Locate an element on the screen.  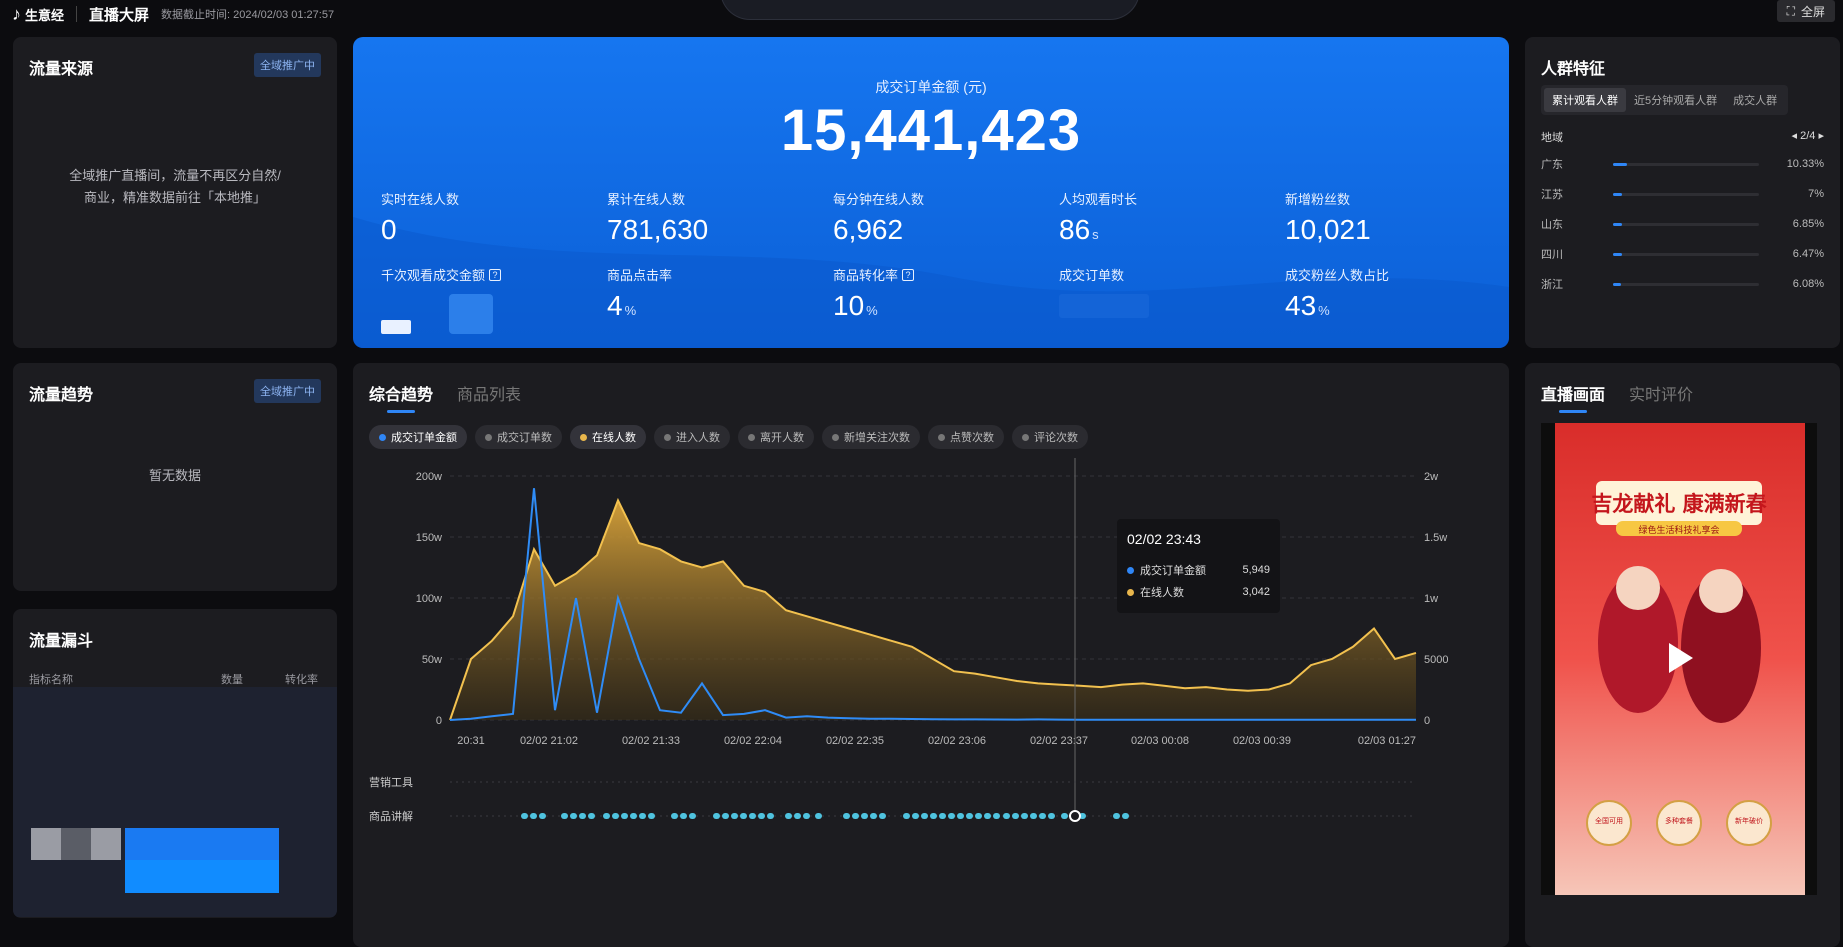
audience-title: 人群特征 is located at coordinates (1573, 69).